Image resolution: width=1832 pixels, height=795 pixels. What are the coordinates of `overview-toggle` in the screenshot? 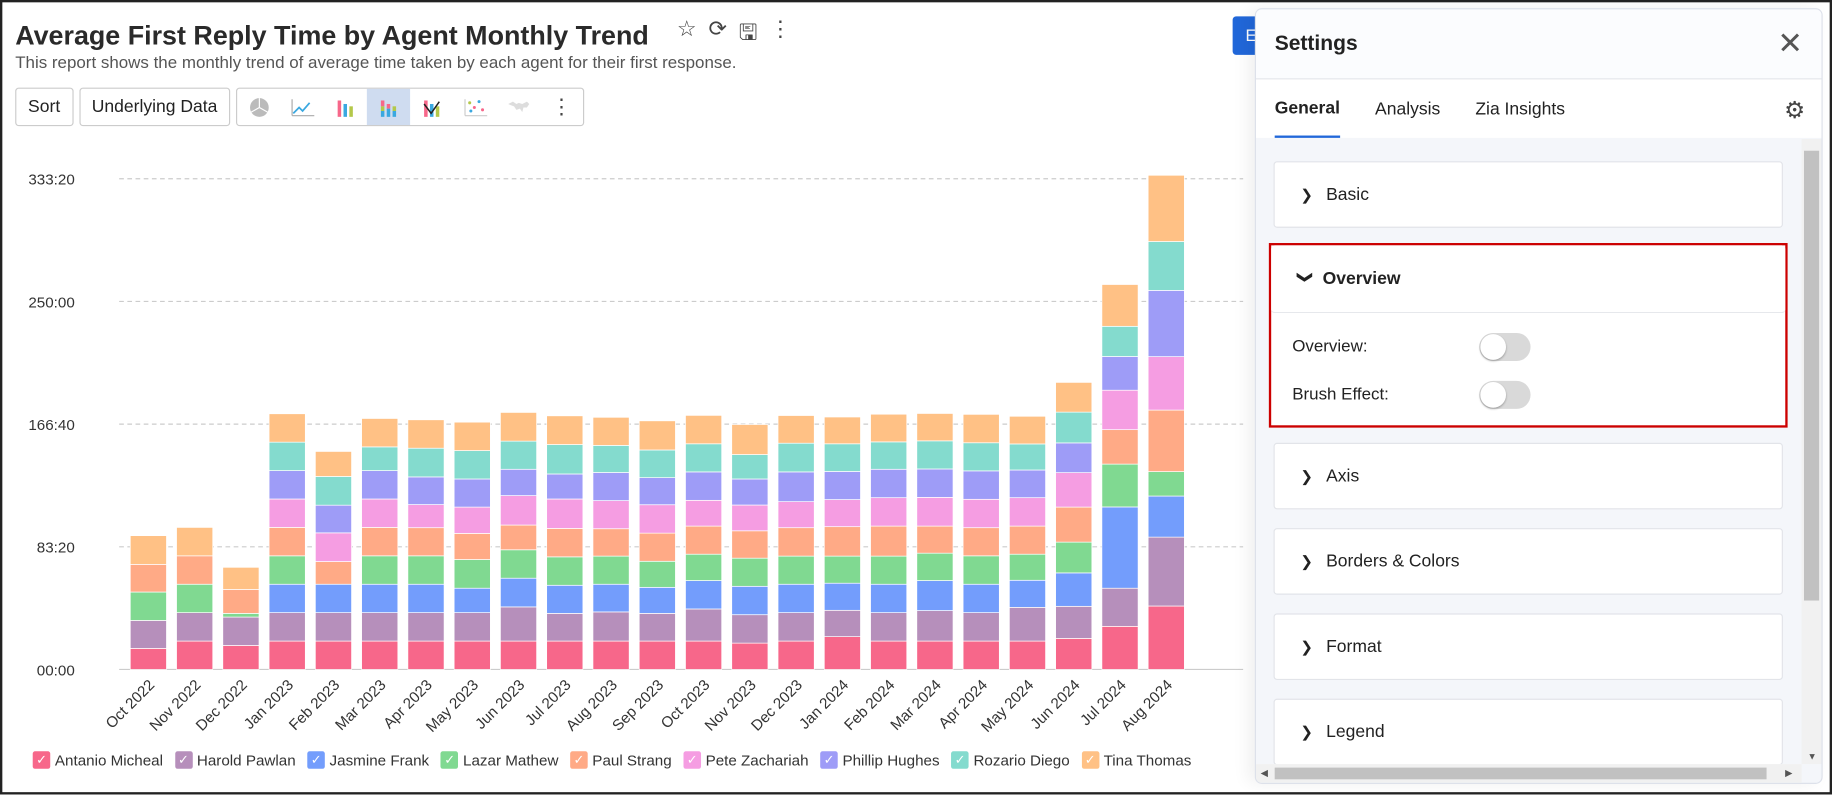 It's located at (1505, 346).